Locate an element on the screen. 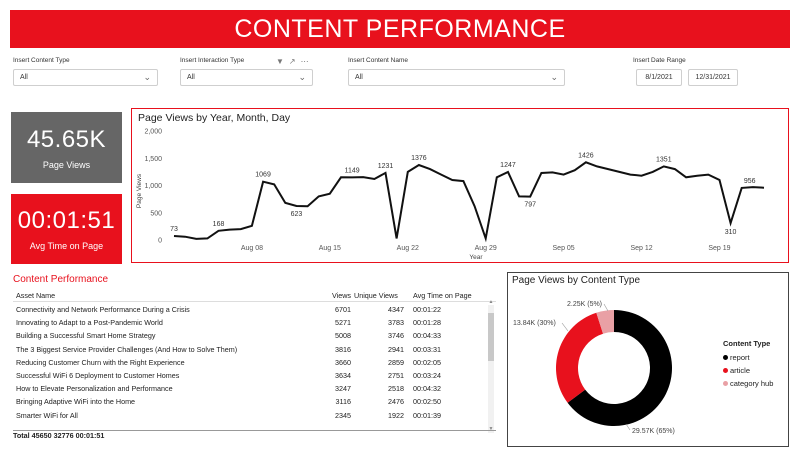 Image resolution: width=800 pixels, height=460 pixels. legend-item: report is located at coordinates (748, 357).